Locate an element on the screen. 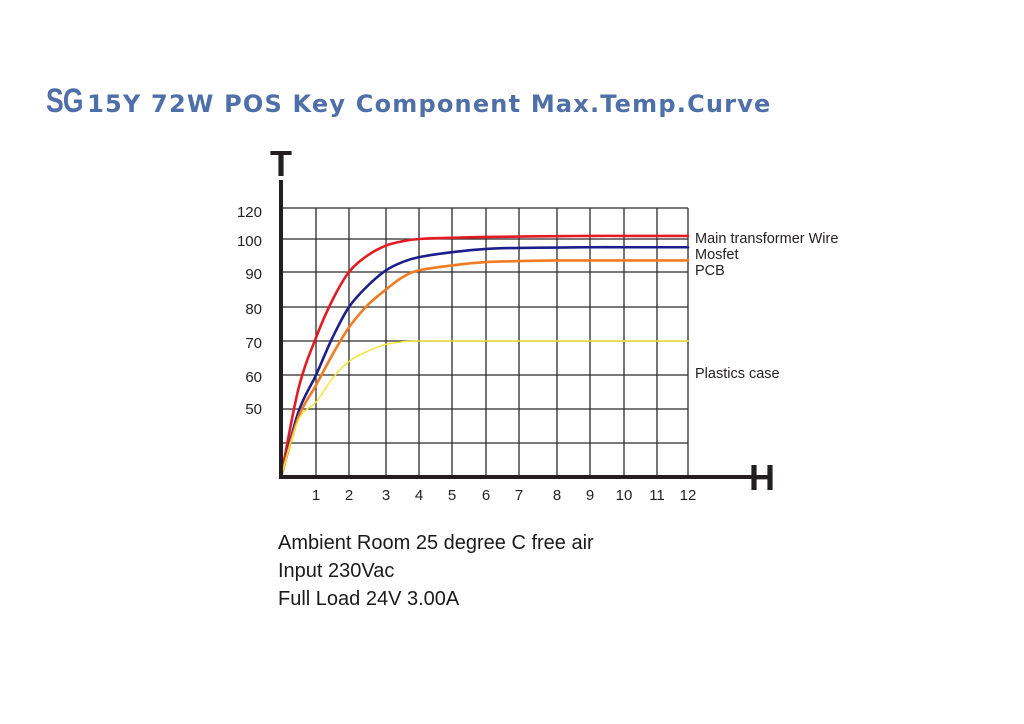  x-tick-label: 7 is located at coordinates (519, 495).